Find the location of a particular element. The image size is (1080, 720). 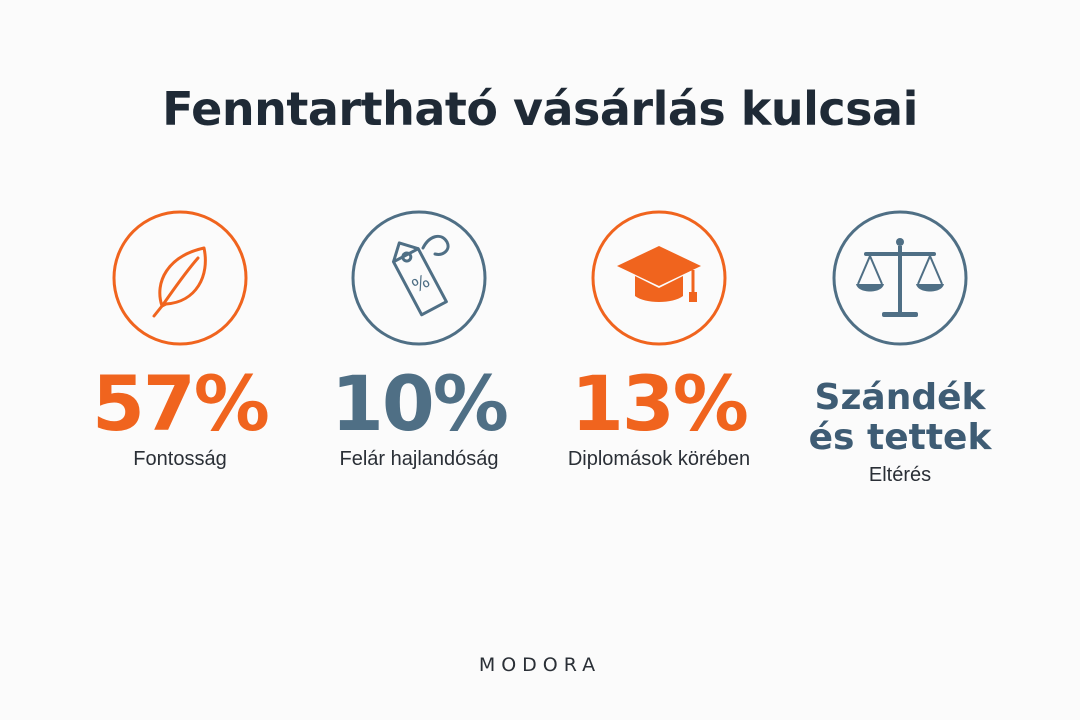

stat-value: 13% is located at coordinates (660, 403).